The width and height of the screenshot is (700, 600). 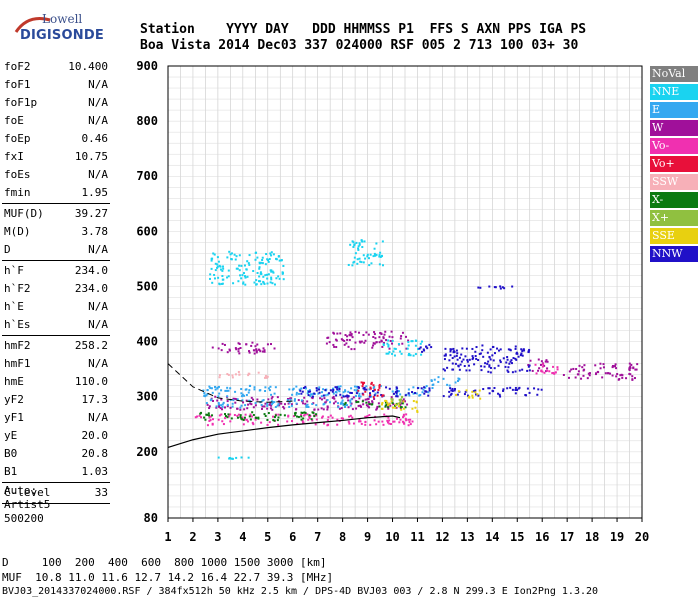 What do you see at coordinates (674, 165) in the screenshot?
I see `polarization-legend: NoVal NNE E W Vo- Vo+ SSW X- X+ SSE NNW` at bounding box center [674, 165].